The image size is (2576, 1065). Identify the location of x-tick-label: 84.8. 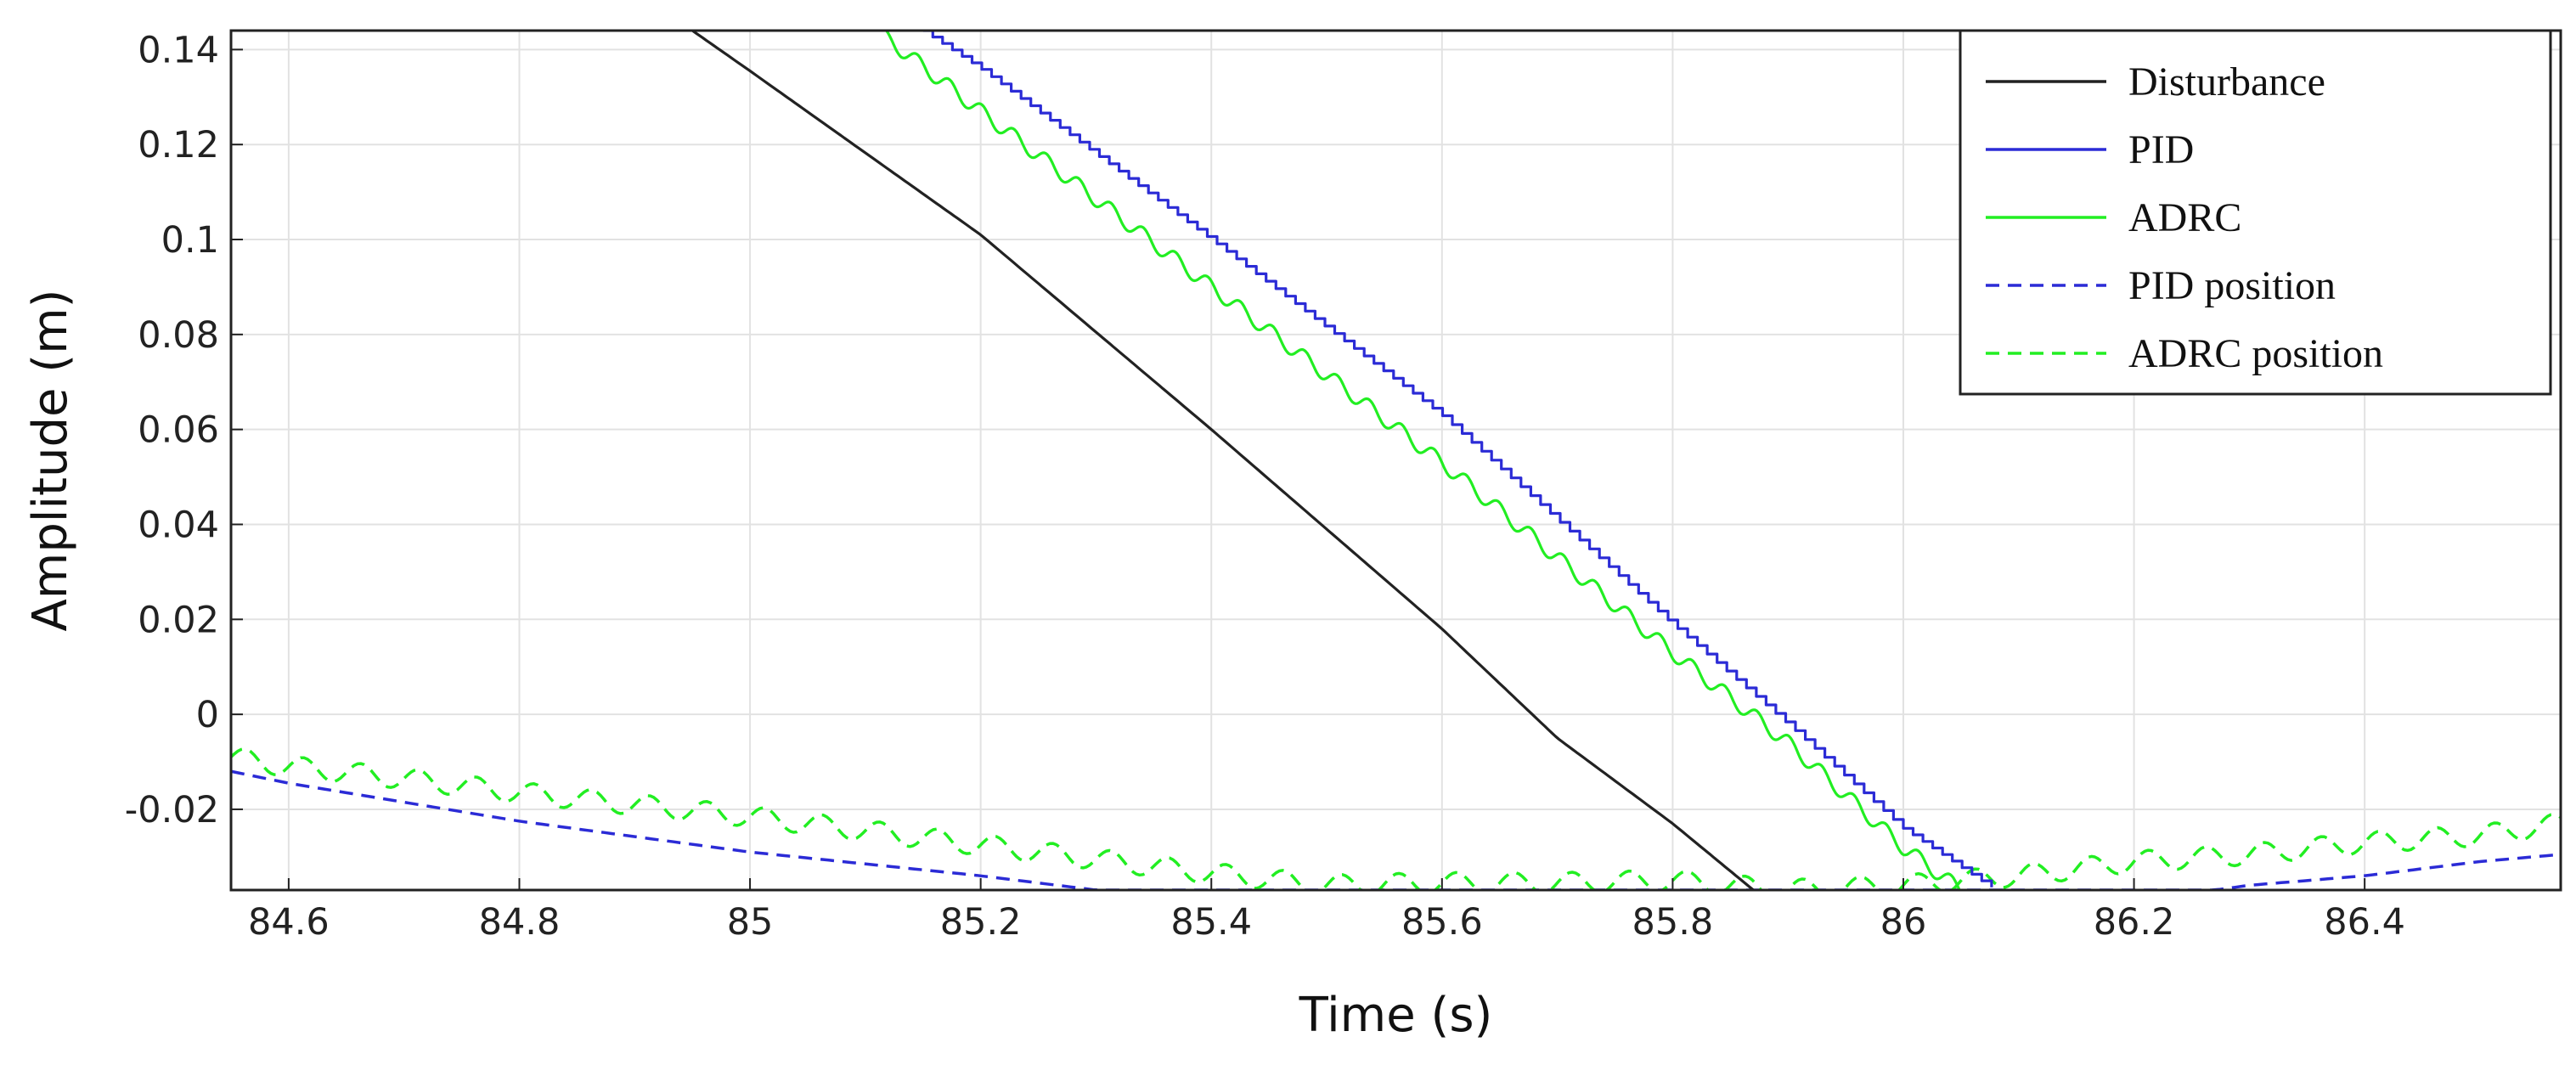
(520, 922).